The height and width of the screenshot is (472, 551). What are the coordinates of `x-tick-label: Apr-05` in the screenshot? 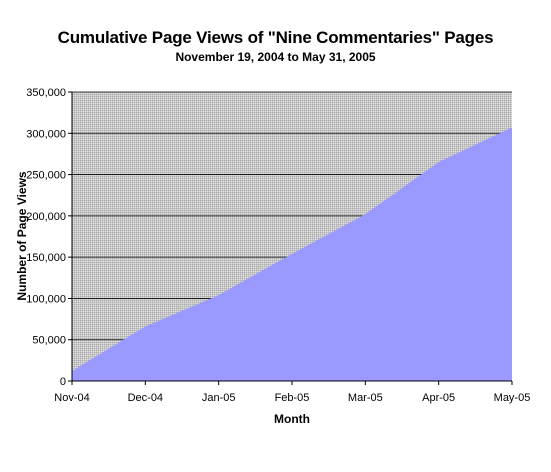 It's located at (438, 398).